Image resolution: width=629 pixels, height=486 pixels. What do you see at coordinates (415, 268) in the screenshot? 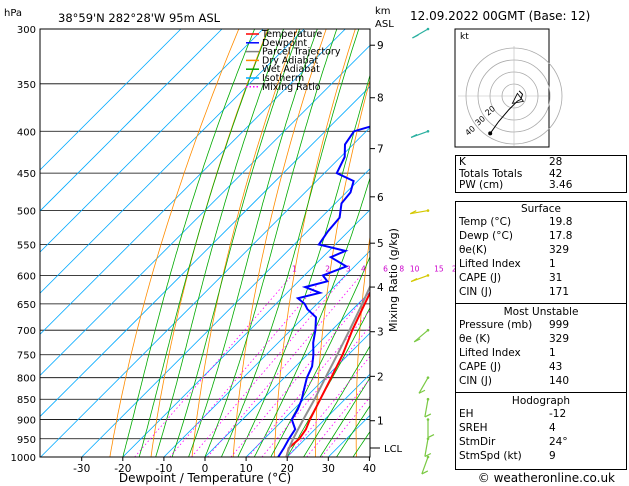
I see `mixing-ratio-label: 10` at bounding box center [415, 268].